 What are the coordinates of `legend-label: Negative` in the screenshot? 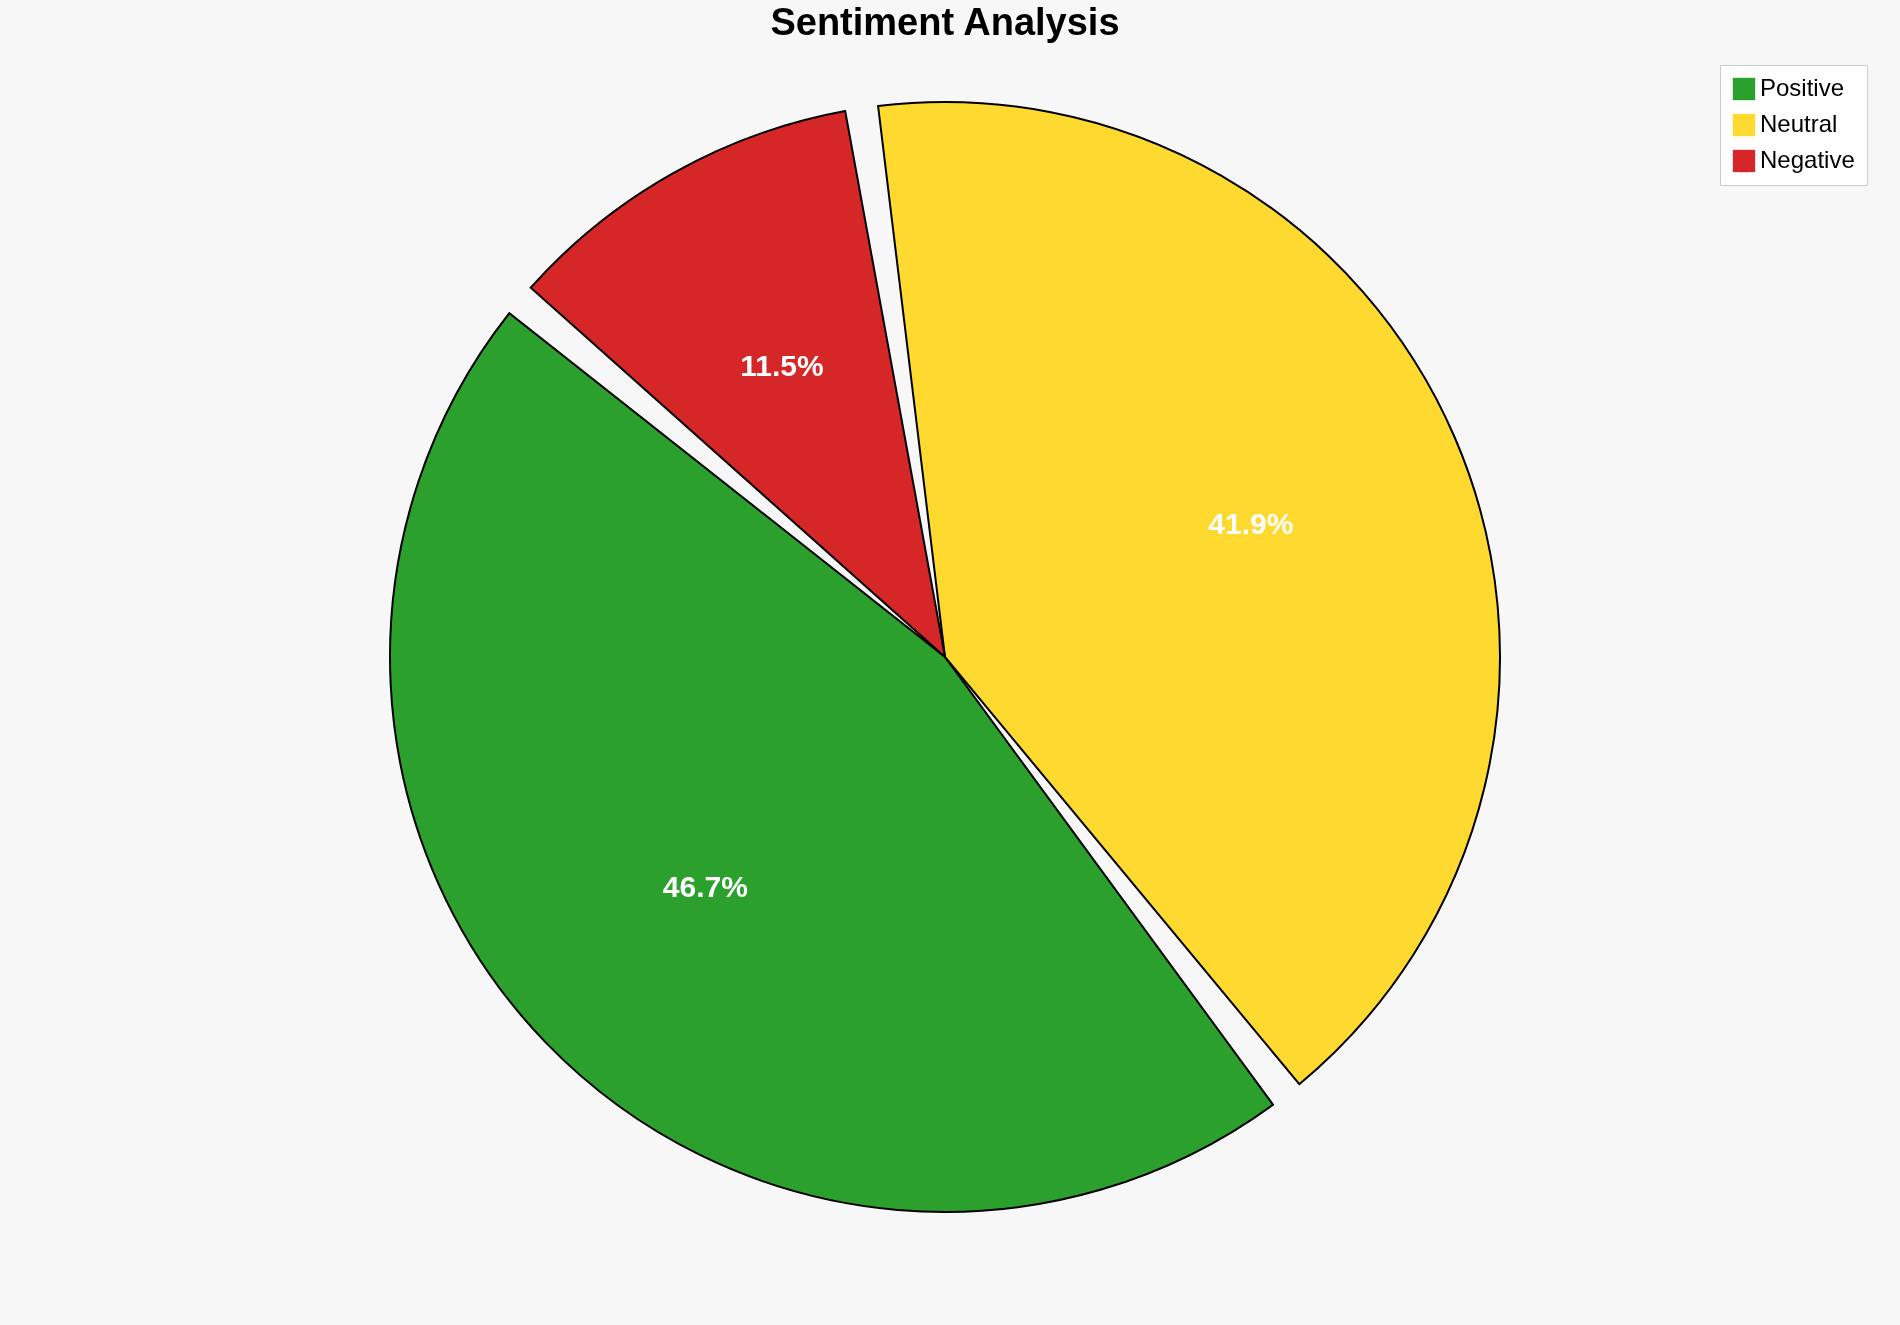 It's located at (1807, 159).